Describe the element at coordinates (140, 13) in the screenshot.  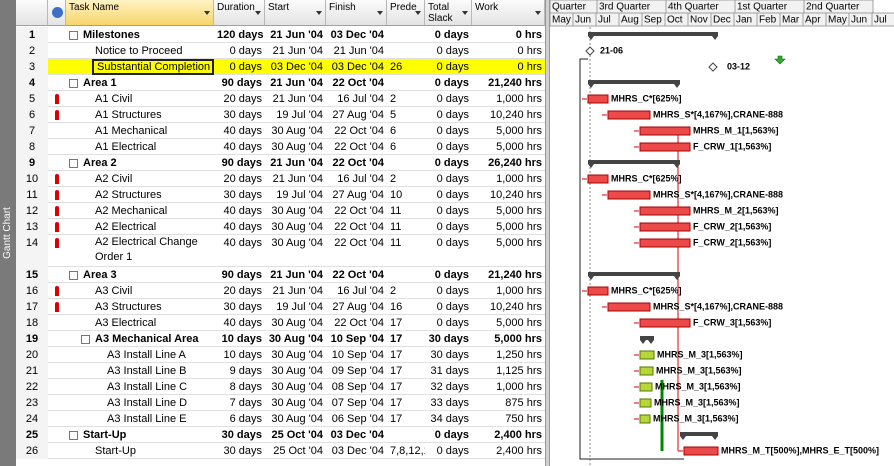
I see `column-header: Task Name` at that location.